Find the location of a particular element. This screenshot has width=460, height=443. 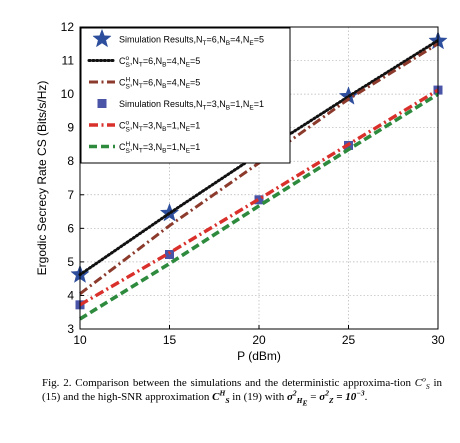

caption-math-cso: CoS is located at coordinates (422, 383).